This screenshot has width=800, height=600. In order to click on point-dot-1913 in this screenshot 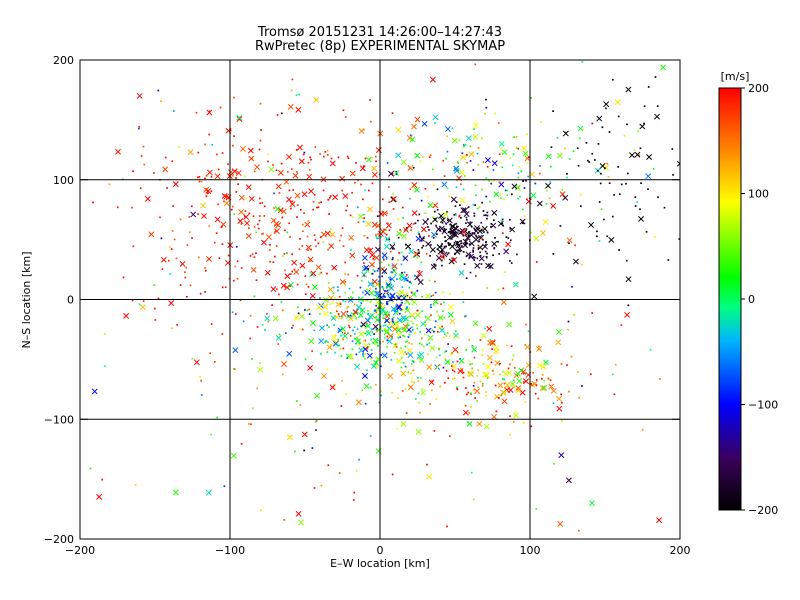, I will do `click(634, 150)`.